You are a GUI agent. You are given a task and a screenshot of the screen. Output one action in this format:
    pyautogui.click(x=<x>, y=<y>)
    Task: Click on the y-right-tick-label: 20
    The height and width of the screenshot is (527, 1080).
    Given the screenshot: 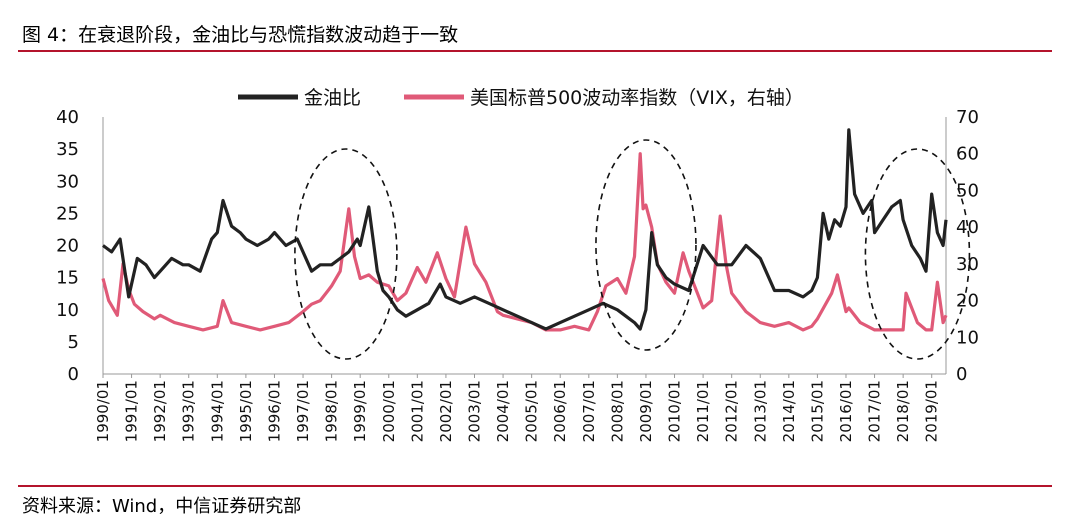 What is the action you would take?
    pyautogui.click(x=967, y=301)
    